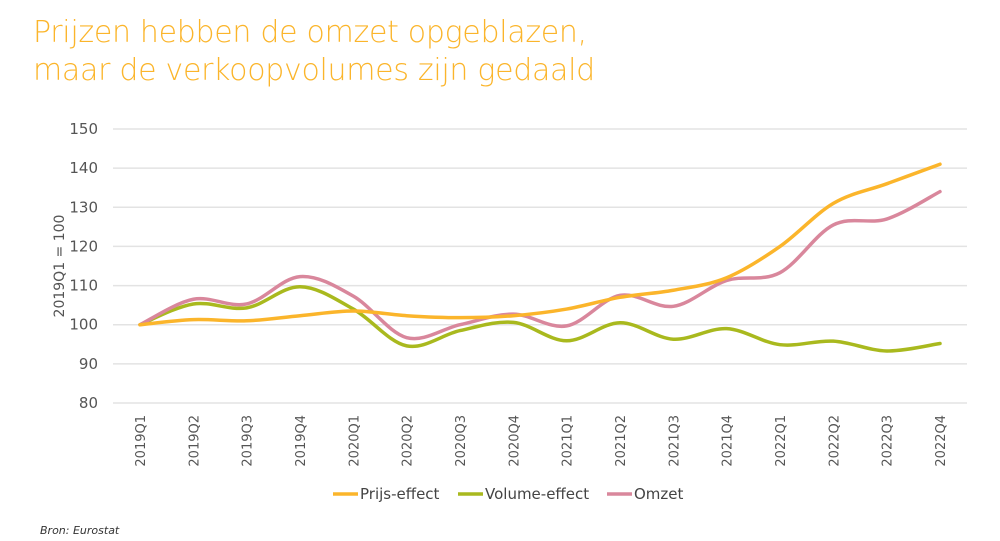  I want to click on y-tick-label: 80, so click(88, 403).